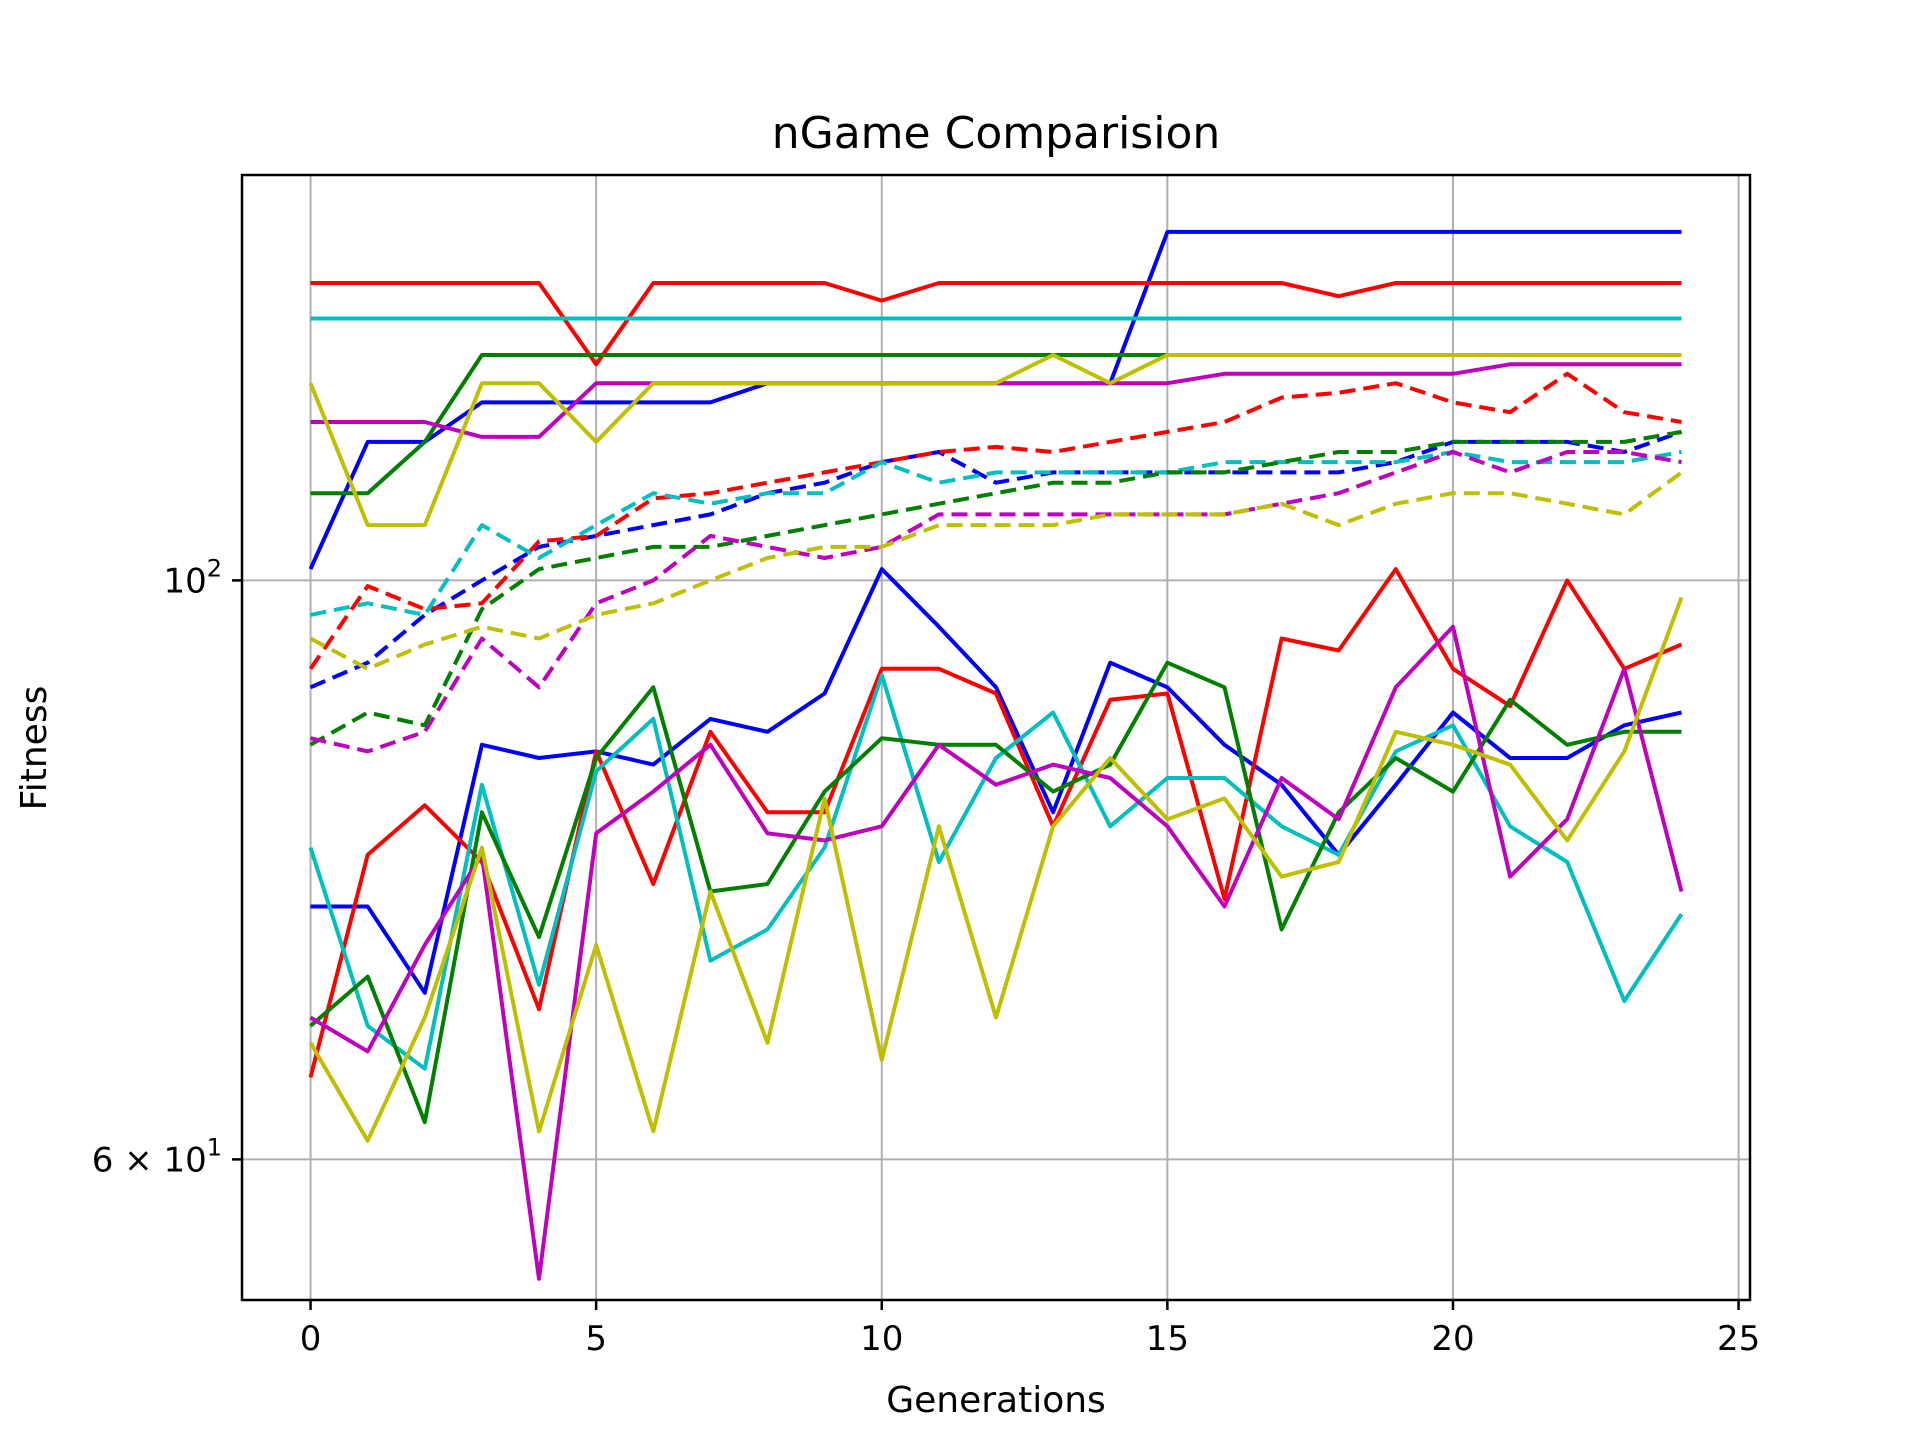 This screenshot has width=1920, height=1440. I want to click on y-tick-label: 6 × 10¹, so click(157, 1156).